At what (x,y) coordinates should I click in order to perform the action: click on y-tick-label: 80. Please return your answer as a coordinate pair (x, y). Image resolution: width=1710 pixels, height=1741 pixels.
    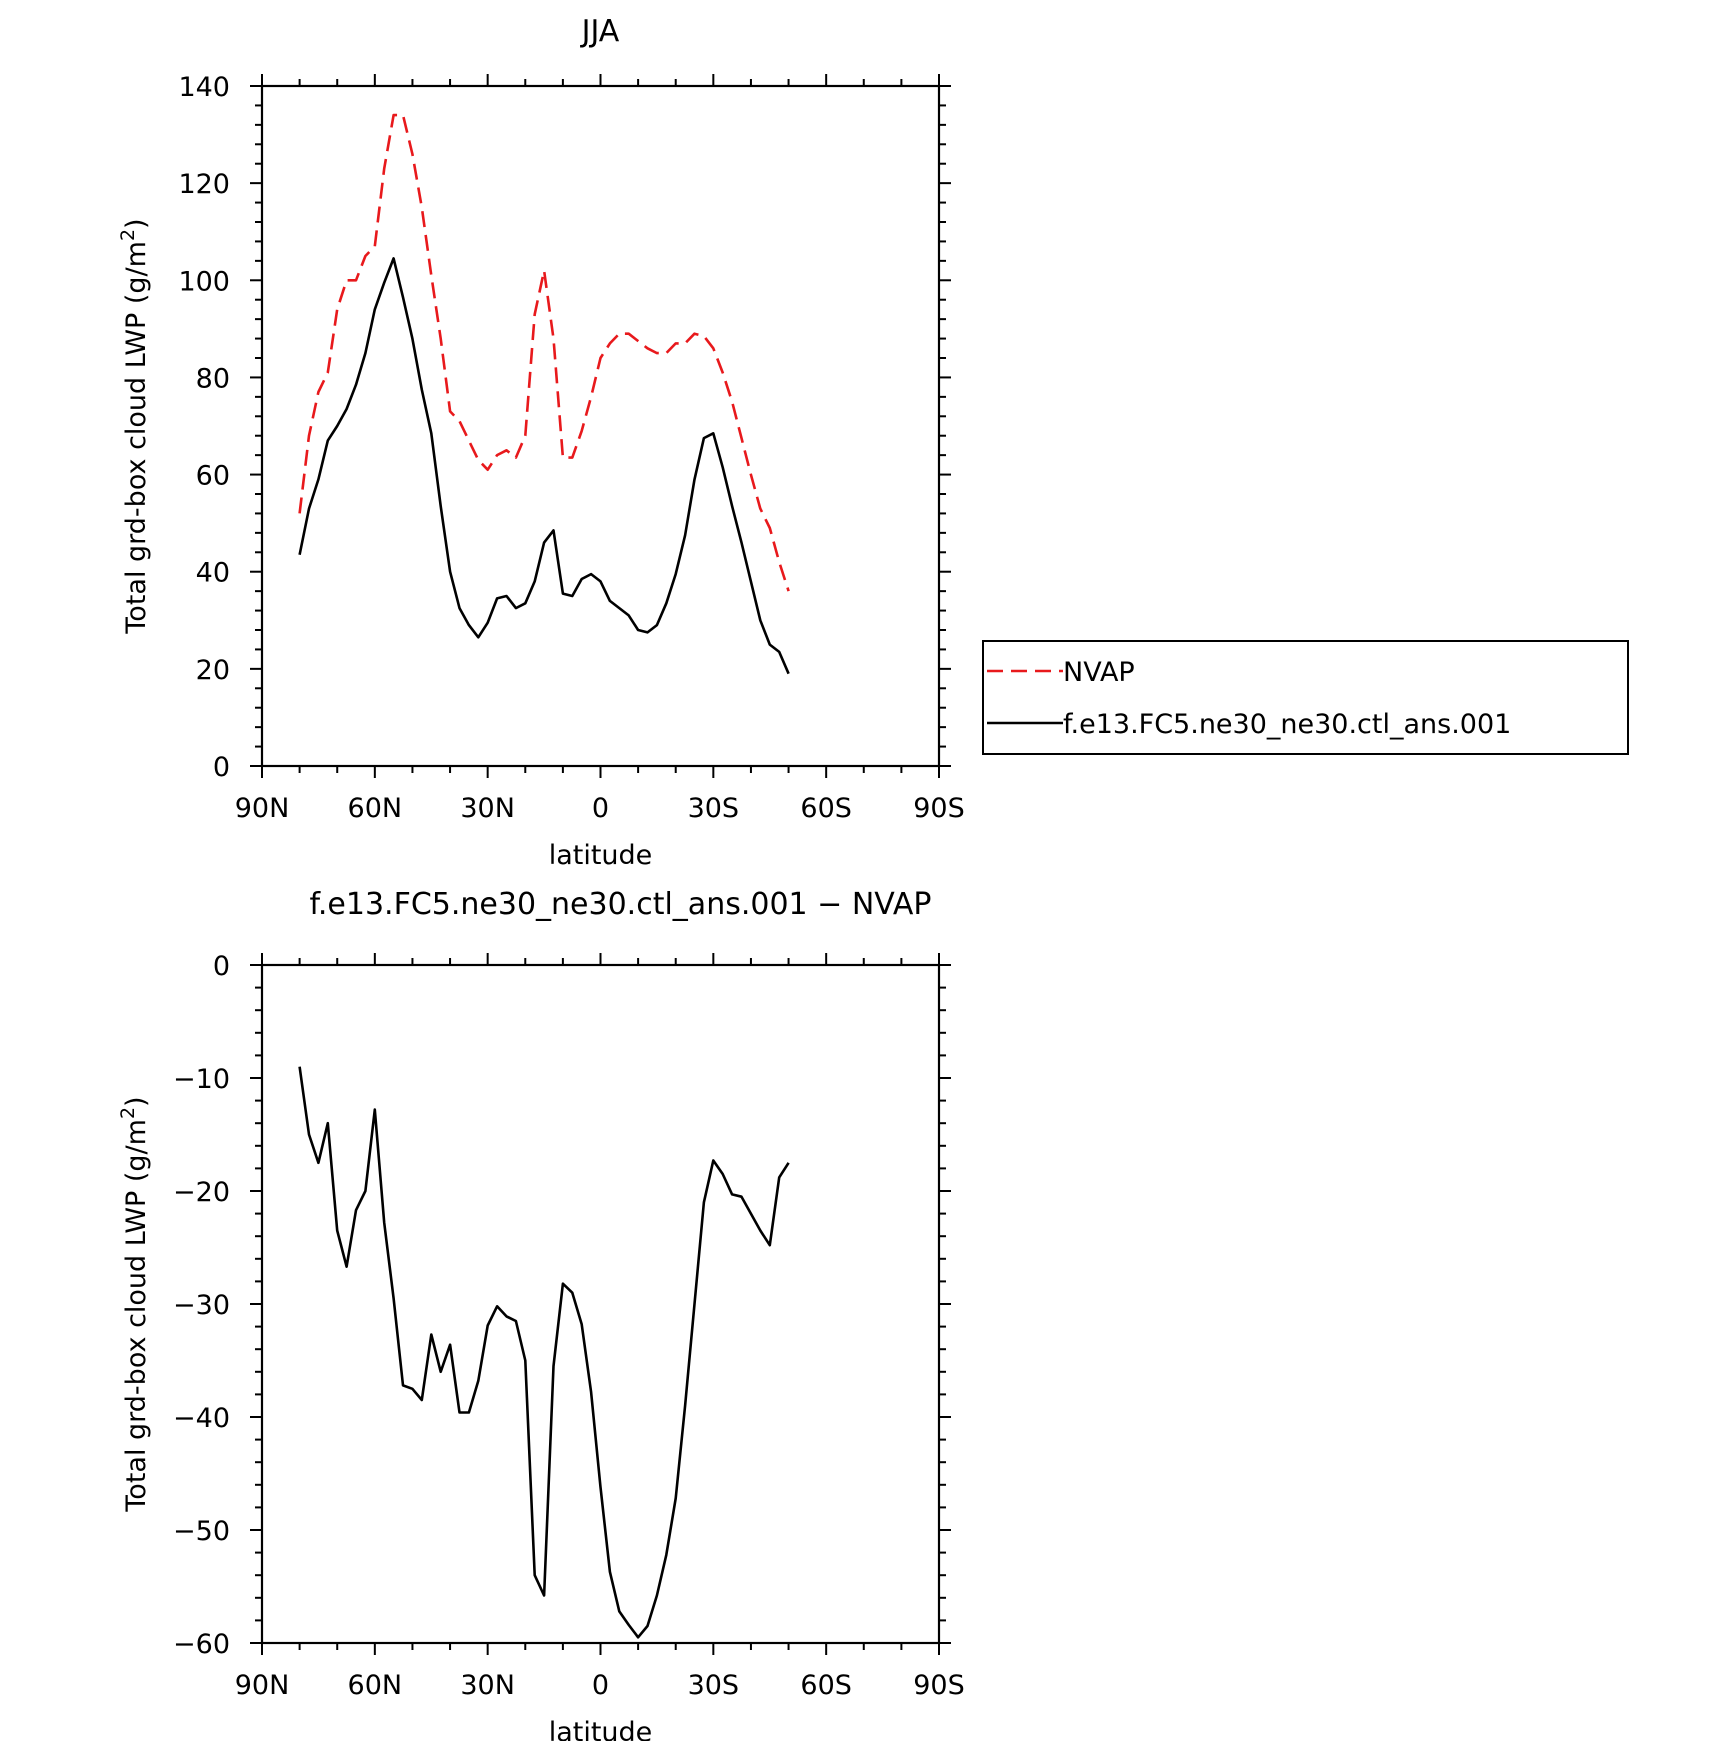
    Looking at the image, I should click on (213, 378).